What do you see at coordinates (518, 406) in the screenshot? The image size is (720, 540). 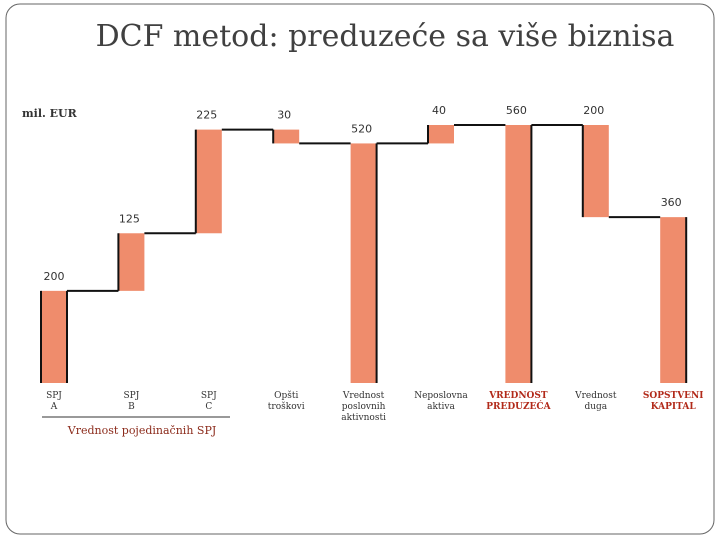 I see `x-tick-label-line: PREDUZEĆA` at bounding box center [518, 406].